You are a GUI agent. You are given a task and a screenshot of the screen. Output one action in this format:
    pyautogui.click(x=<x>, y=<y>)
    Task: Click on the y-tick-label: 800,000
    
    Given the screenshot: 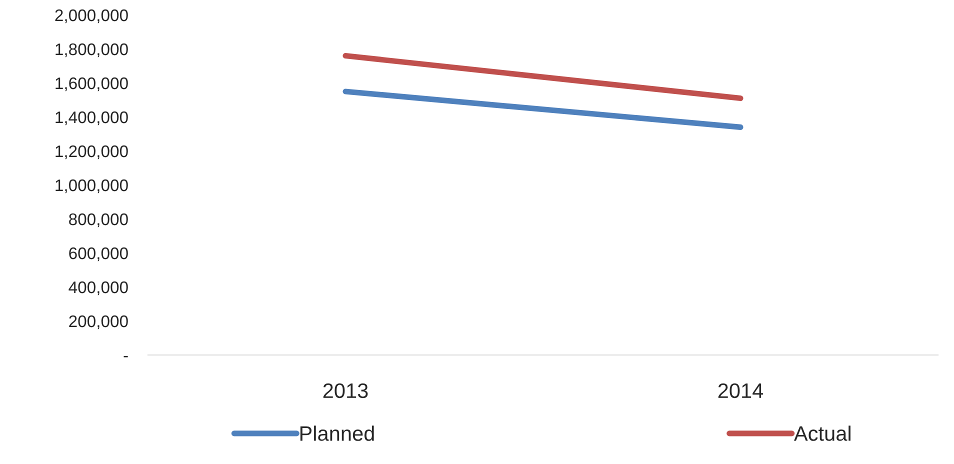 What is the action you would take?
    pyautogui.click(x=98, y=220)
    